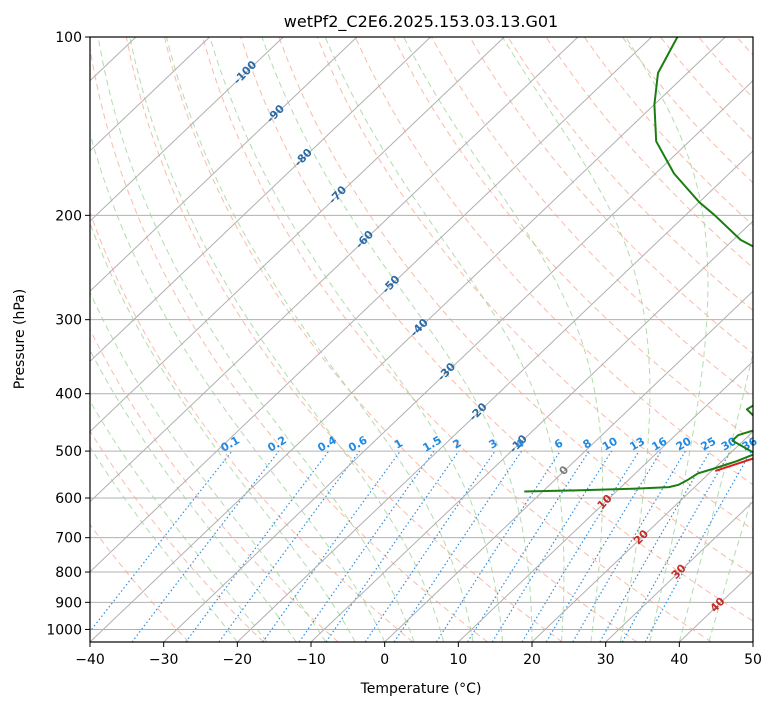 This screenshot has width=775, height=712. Describe the element at coordinates (679, 660) in the screenshot. I see `x-tick-label: 40` at that location.